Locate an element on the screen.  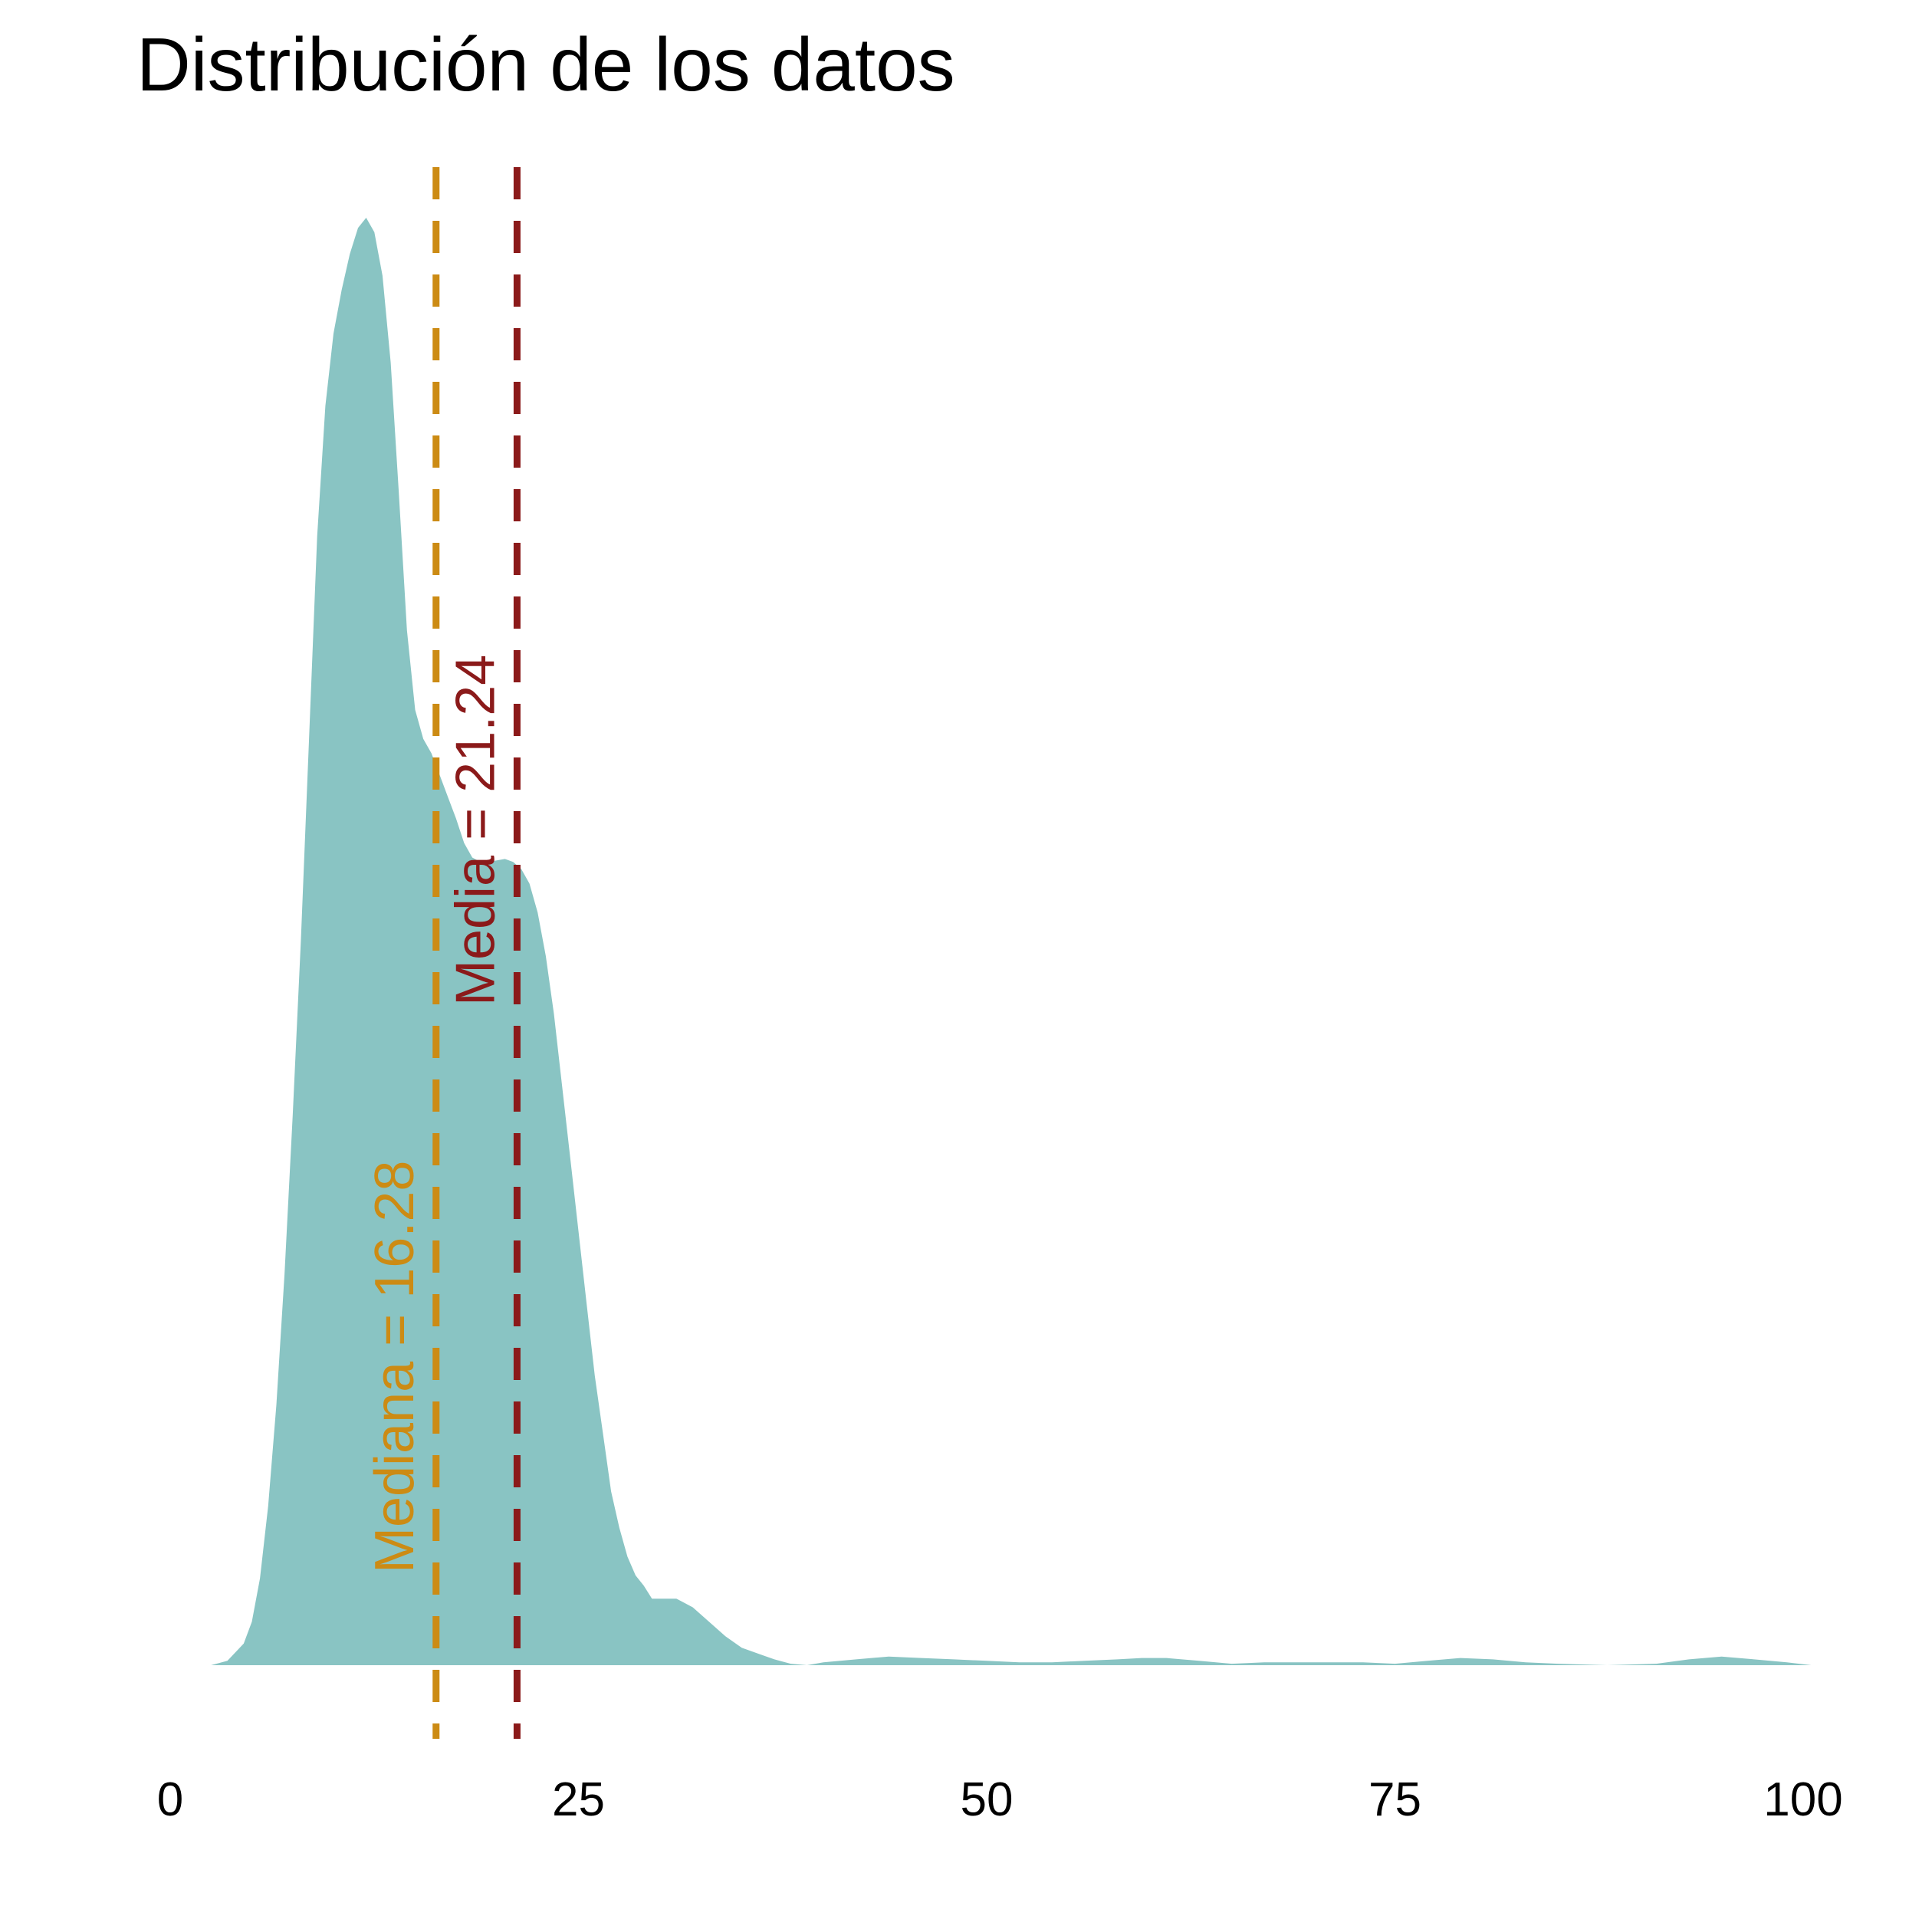
reference-lines: Mediana = 16.28 Media = 21.24 is located at coordinates (442, 953).